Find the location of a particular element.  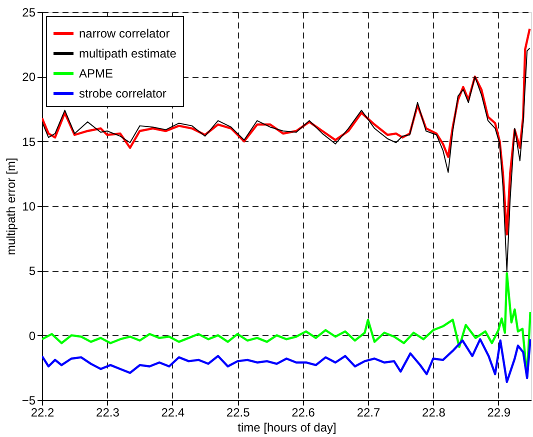

y-axis-title: multipath error [m] is located at coordinates (11, 207).